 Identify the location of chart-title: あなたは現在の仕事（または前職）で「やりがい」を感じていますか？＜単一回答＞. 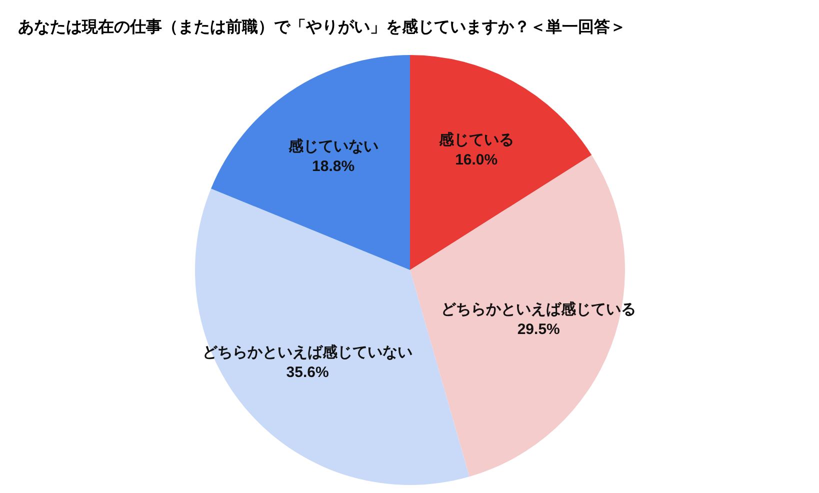
(322, 27).